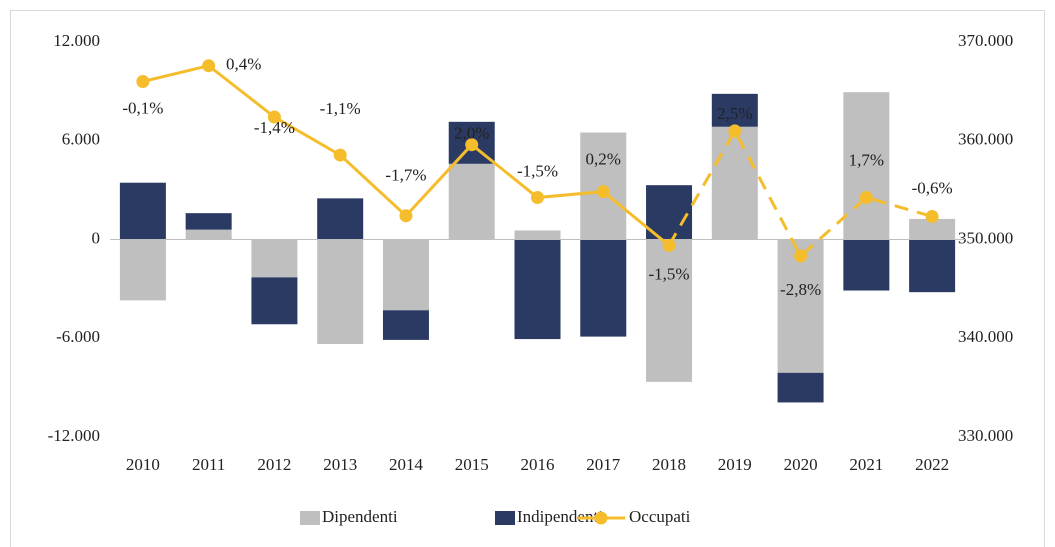  I want to click on y-tick-label: -6.000, so click(78, 336).